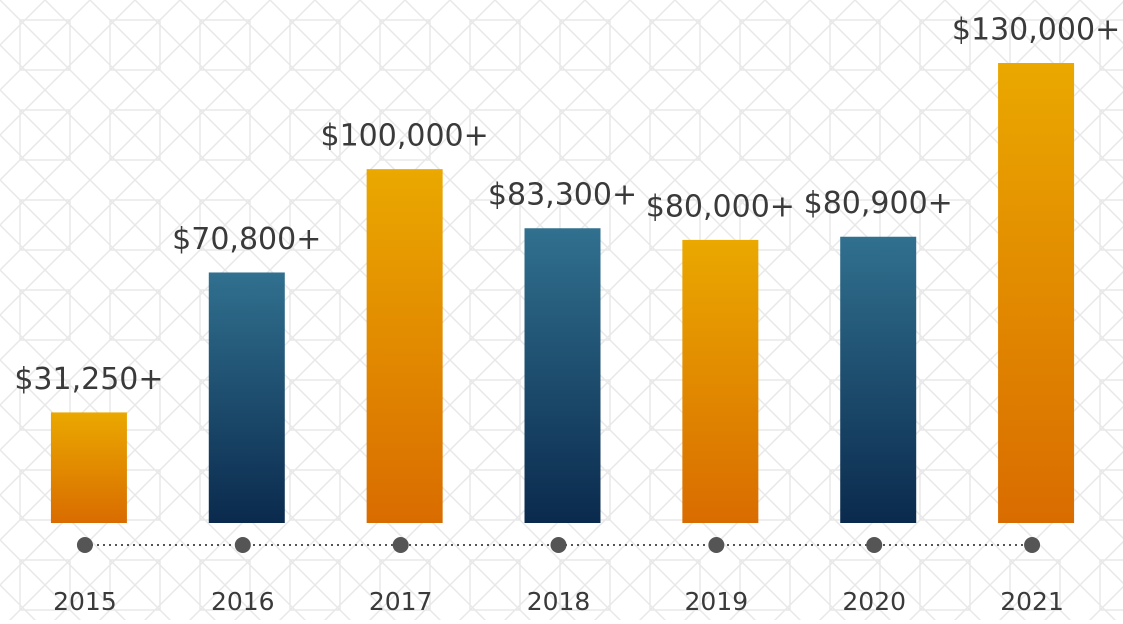 The width and height of the screenshot is (1123, 624). Describe the element at coordinates (562, 195) in the screenshot. I see `value-label: $83,300+` at that location.